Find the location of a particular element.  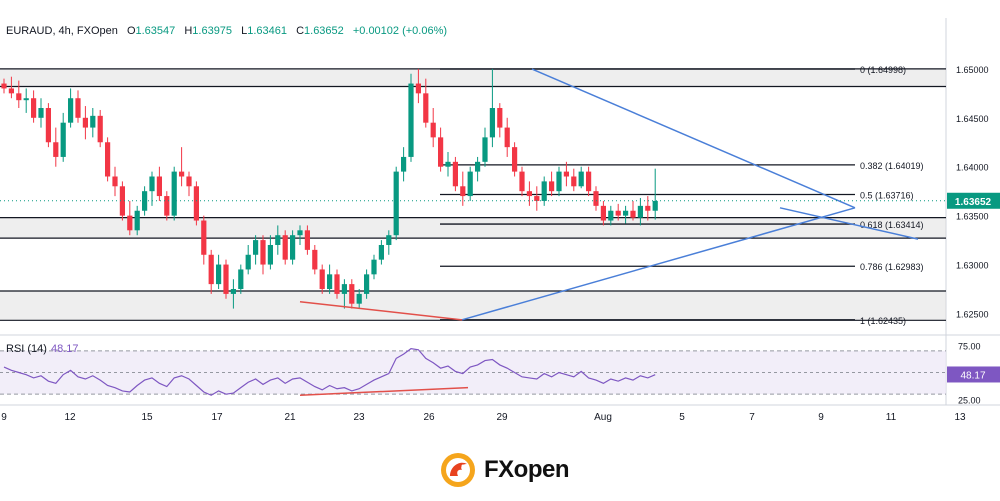

high-value: 1.63975 is located at coordinates (212, 31).